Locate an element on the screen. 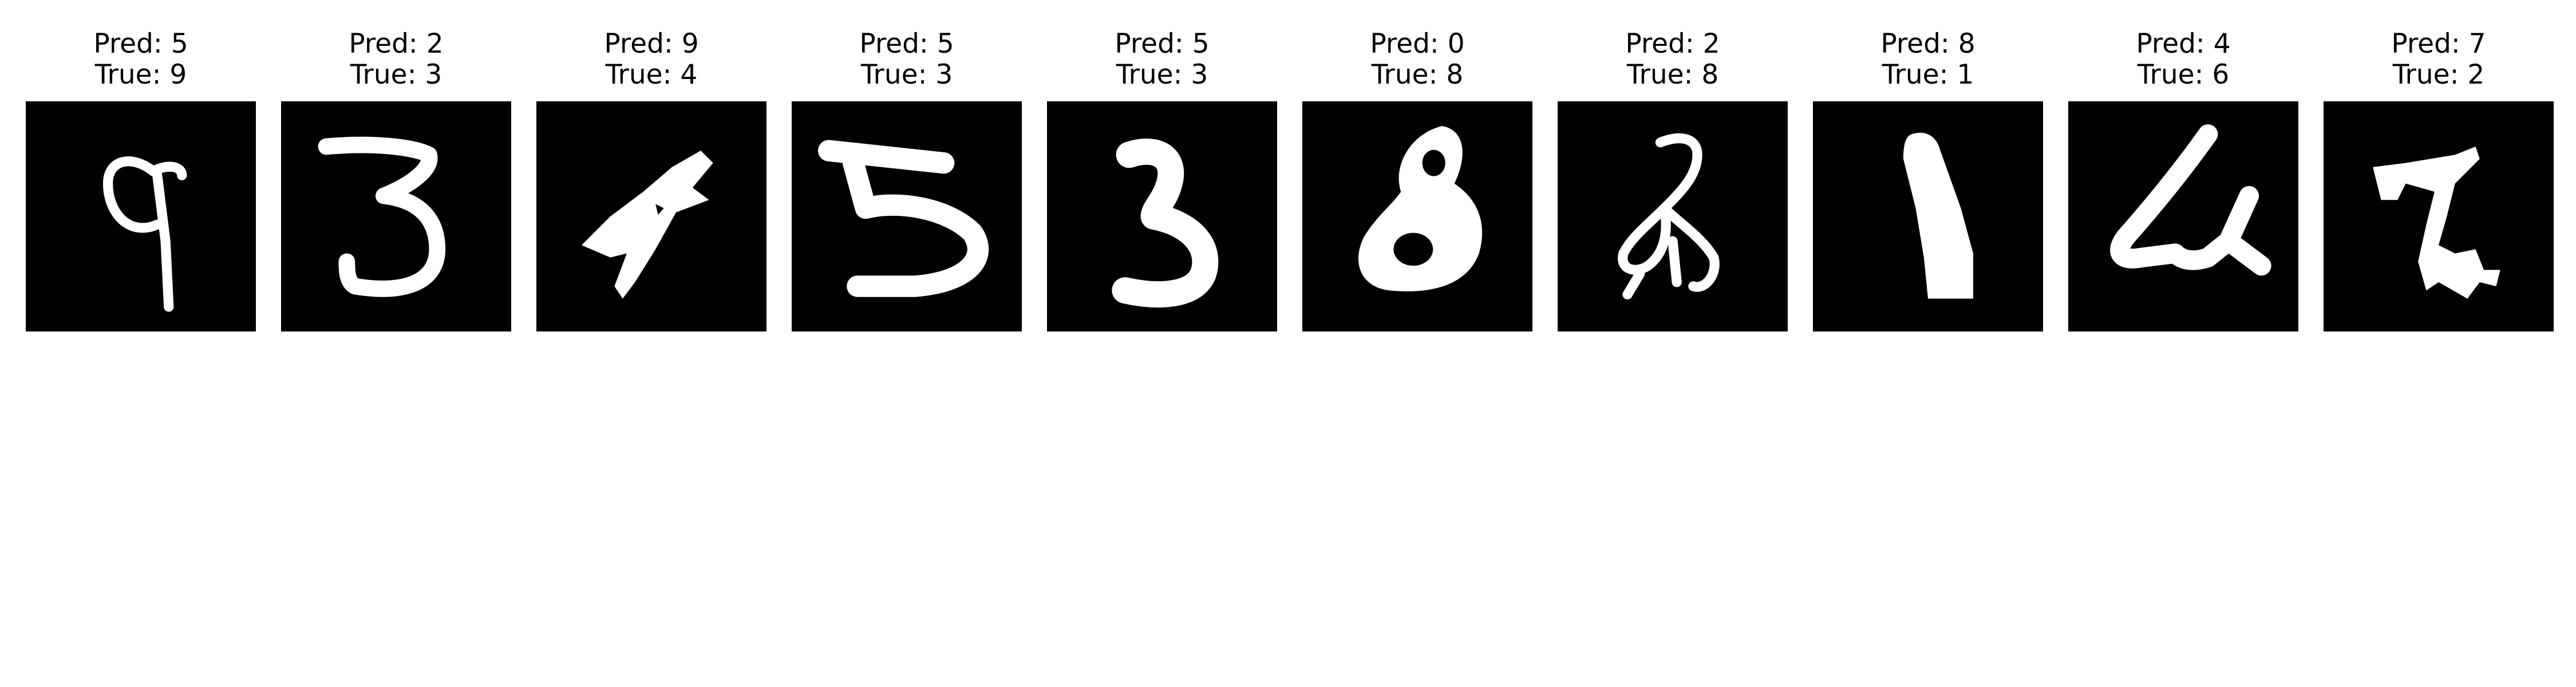 The width and height of the screenshot is (2576, 687). sample-panel: Pred: 7 True: 2 is located at coordinates (2439, 180).